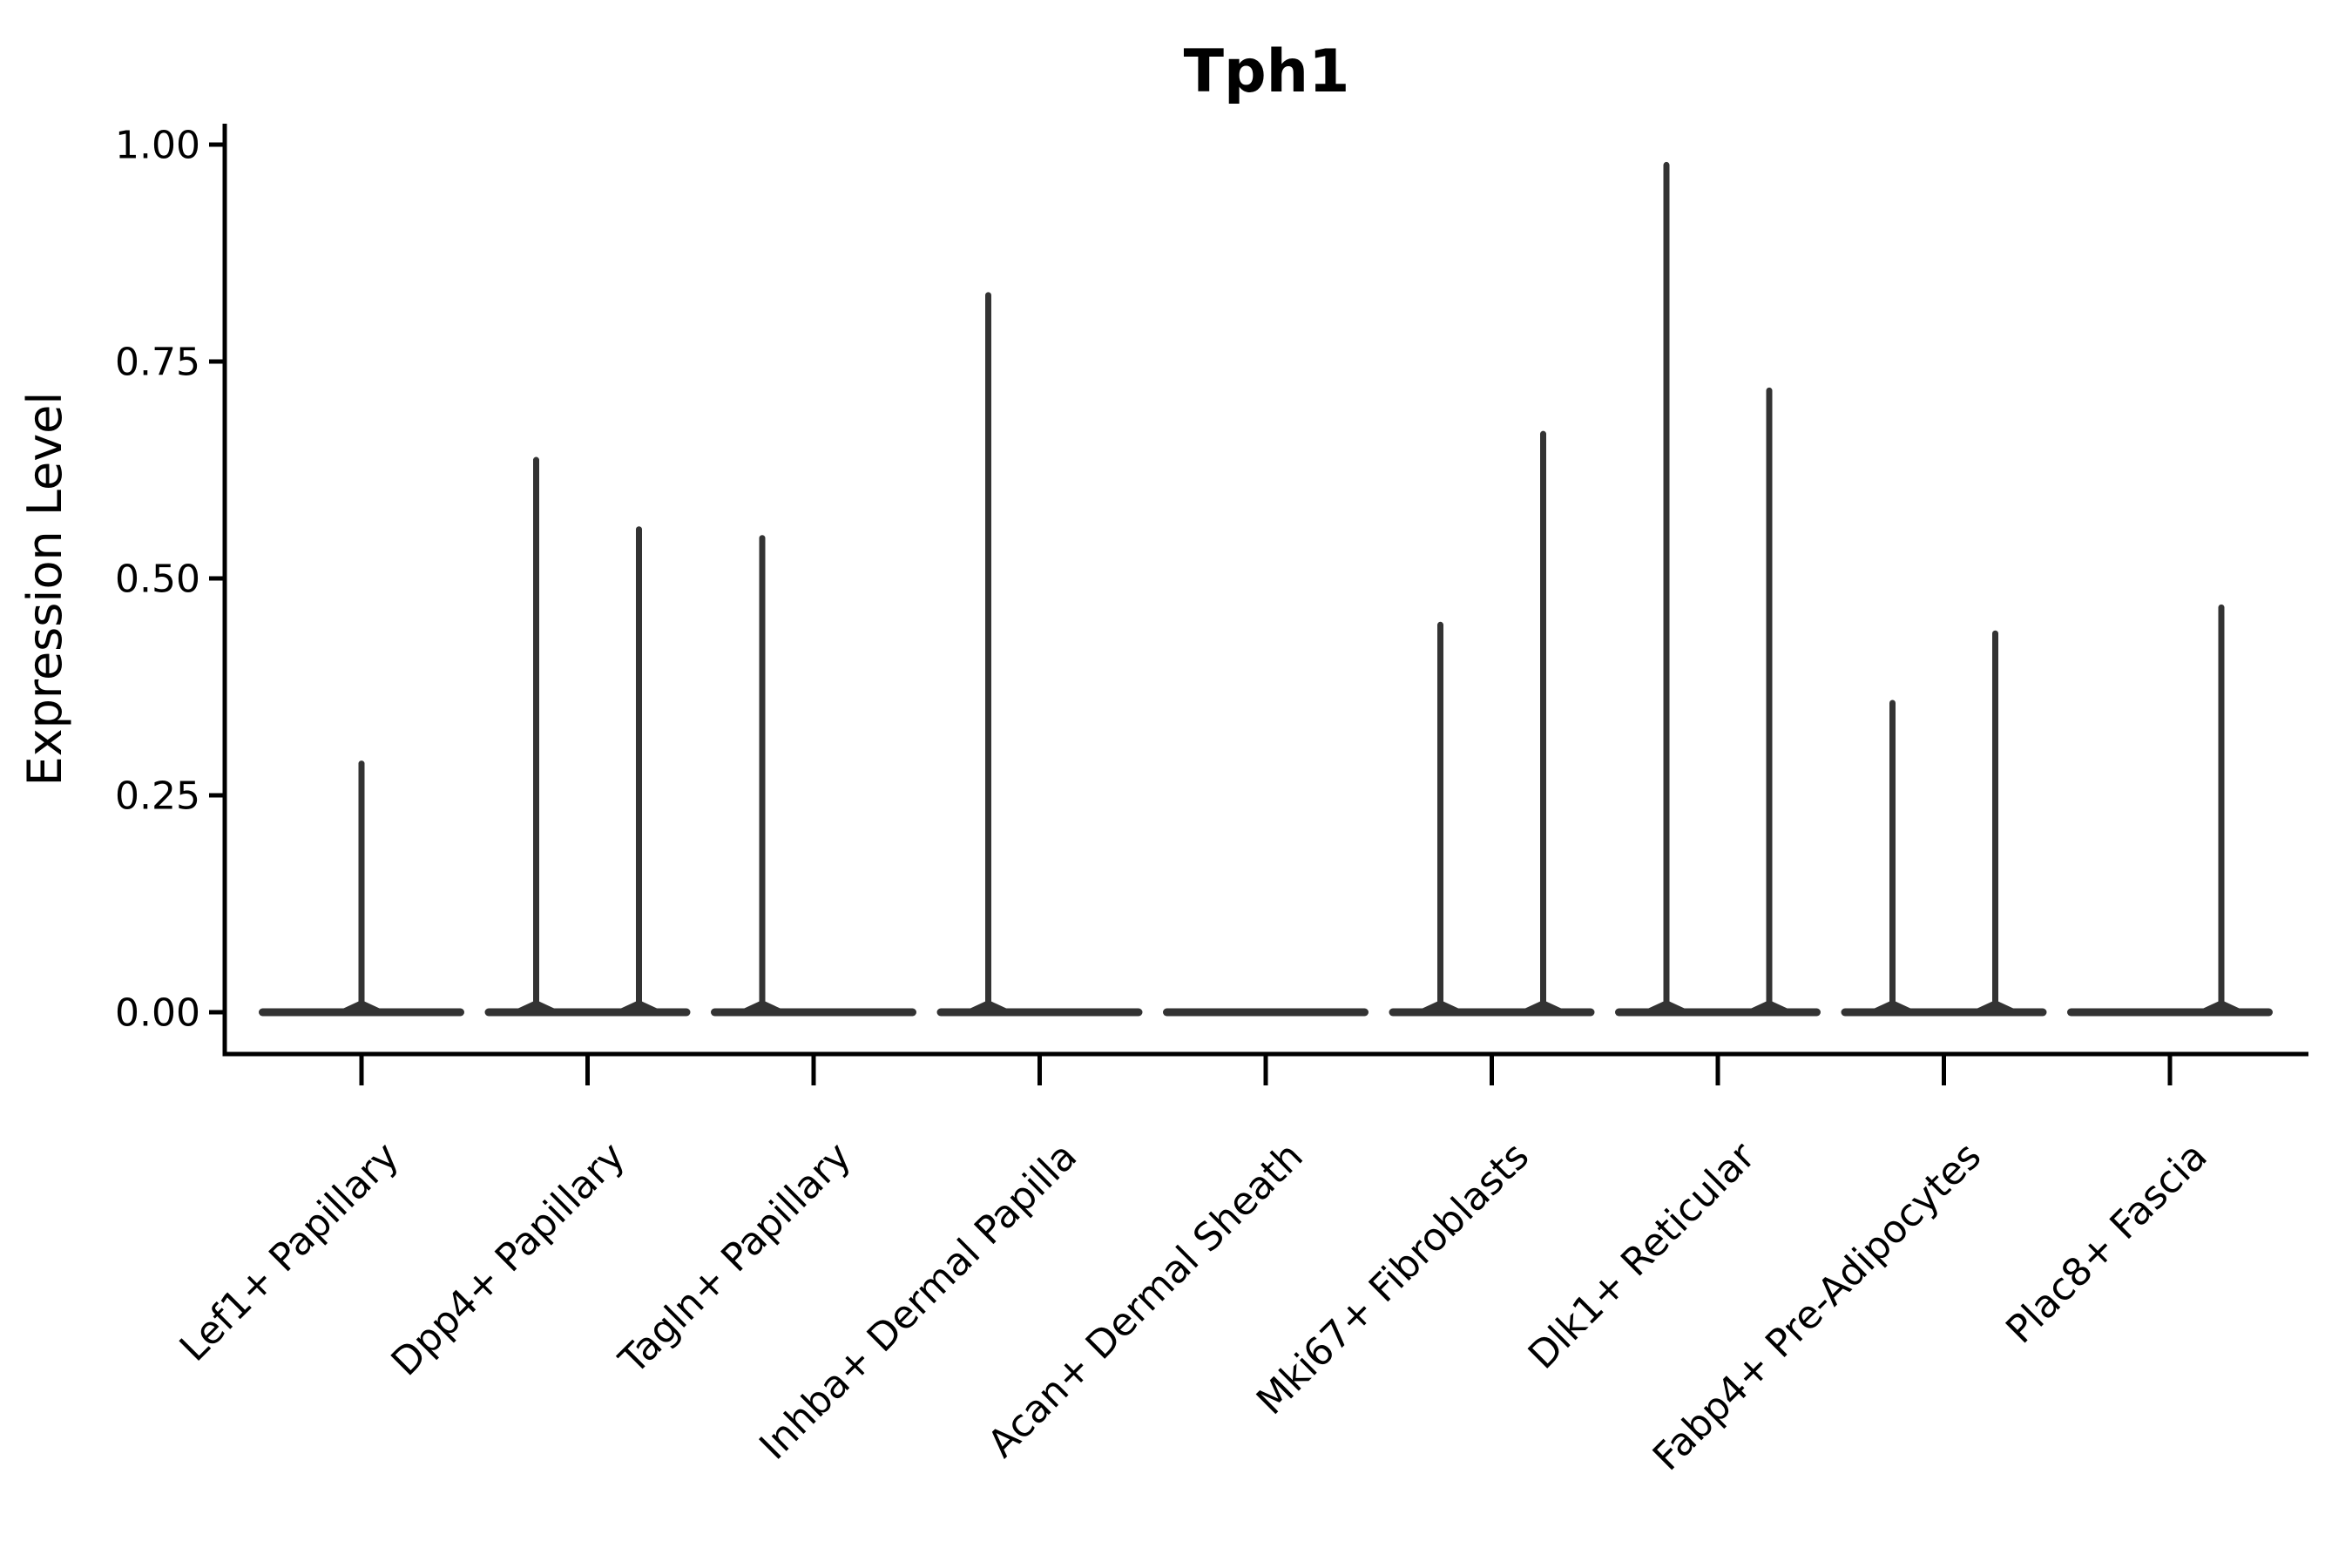 This screenshot has height=1568, width=2352. I want to click on x-tick-label: Dlk1+ Reticular, so click(1643, 1255).